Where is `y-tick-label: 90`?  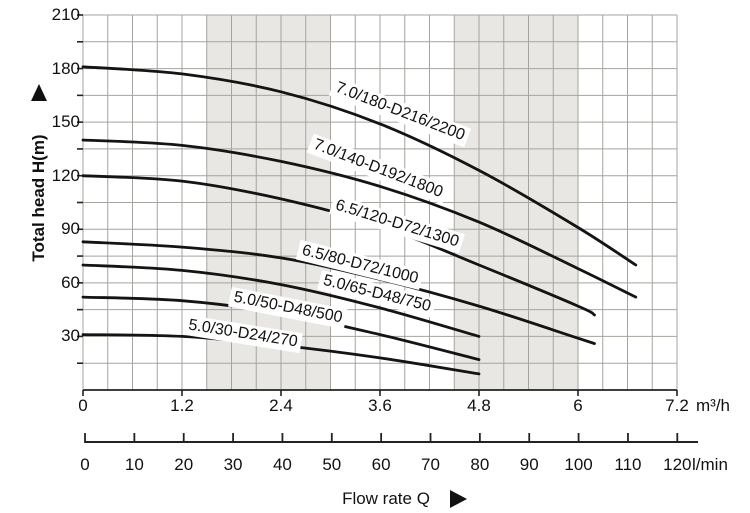
y-tick-label: 90 is located at coordinates (70, 229).